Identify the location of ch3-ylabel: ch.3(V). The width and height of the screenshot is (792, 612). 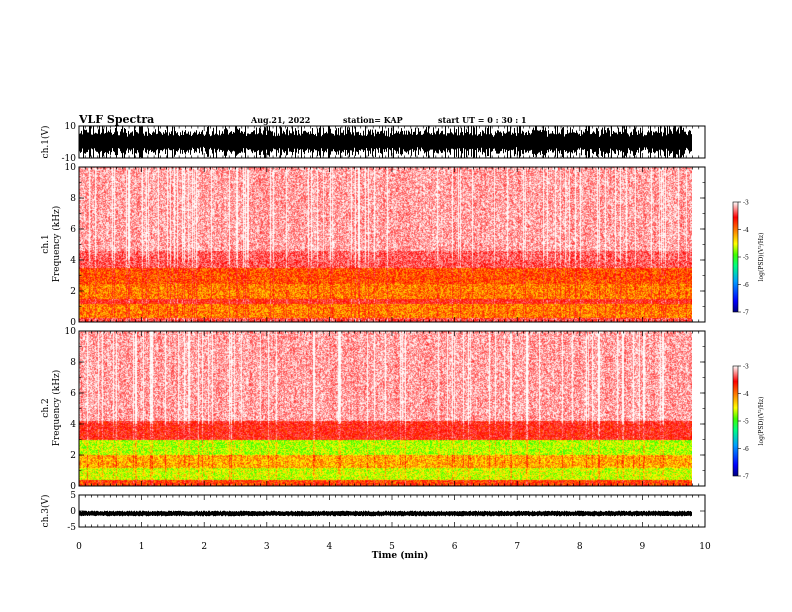
(45, 511).